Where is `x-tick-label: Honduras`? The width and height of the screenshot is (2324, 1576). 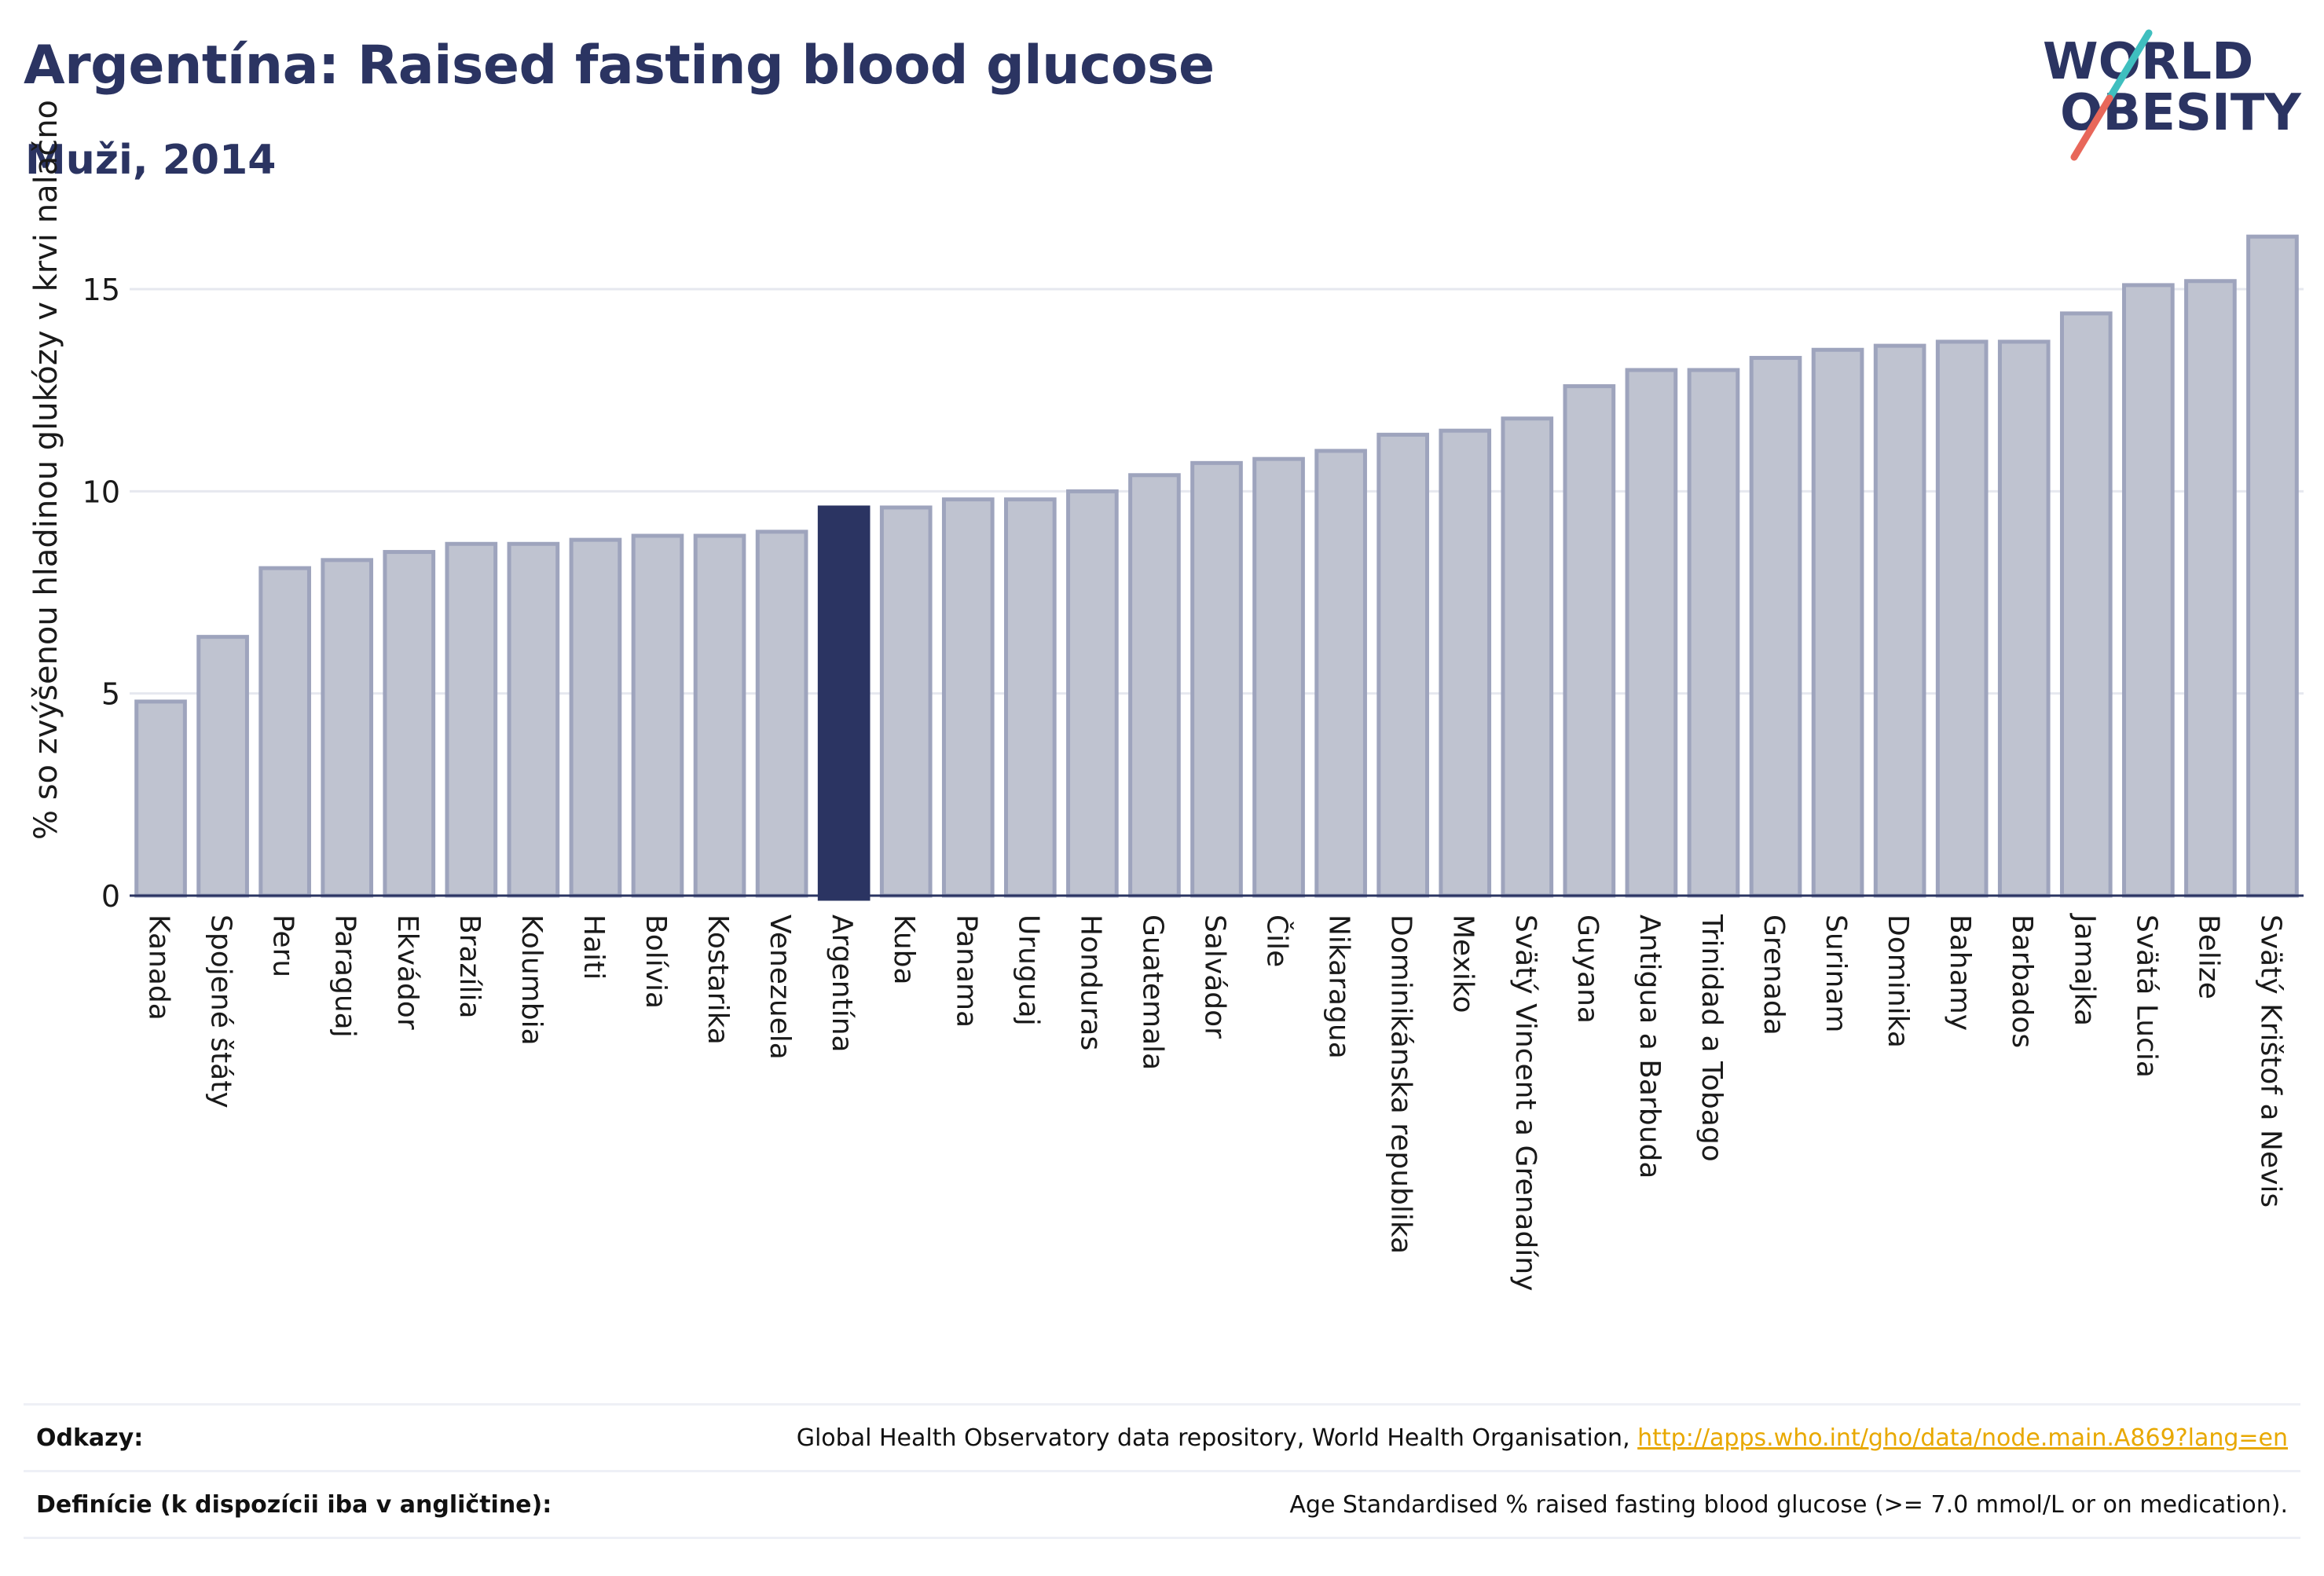 x-tick-label: Honduras is located at coordinates (1090, 982).